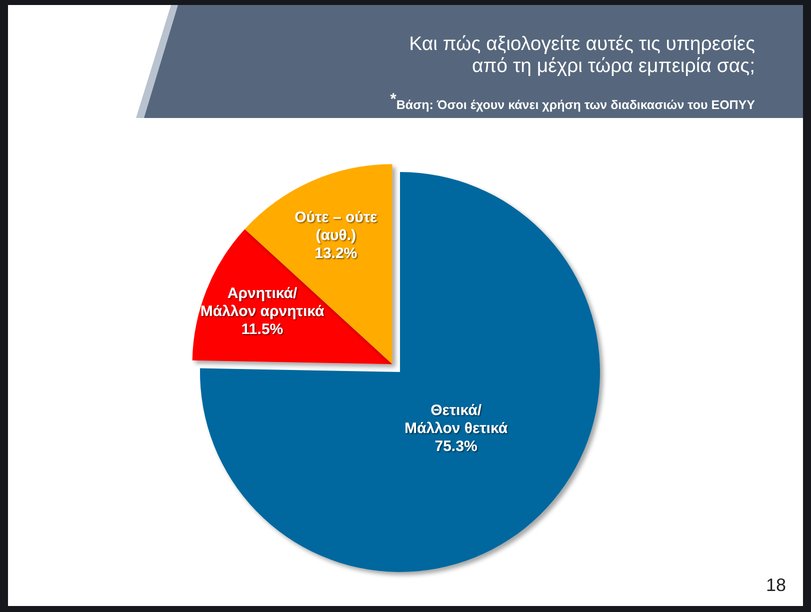  I want to click on slice-label: Αρνητικά/ Μάλλον αρνητικά, so click(262, 302).